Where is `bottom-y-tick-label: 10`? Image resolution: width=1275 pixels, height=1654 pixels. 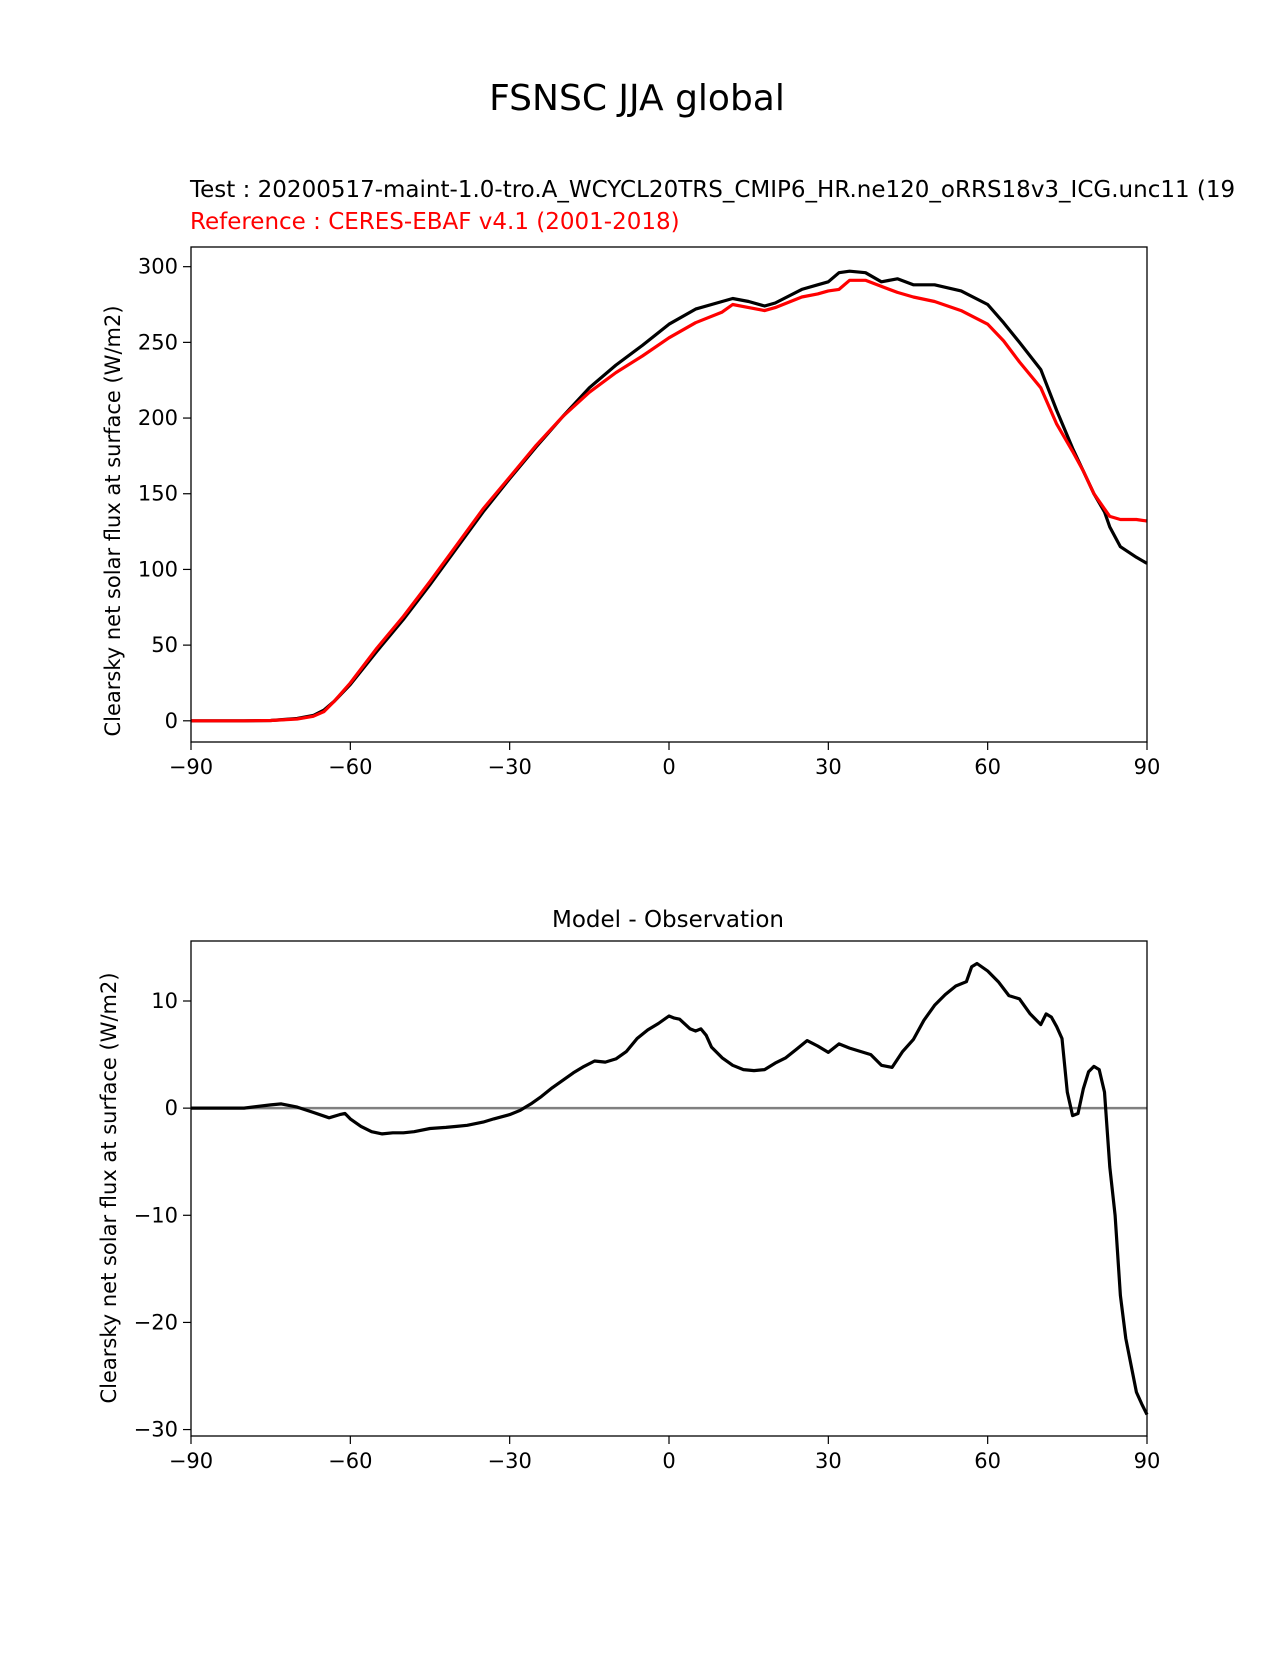 bottom-y-tick-label: 10 is located at coordinates (164, 1001).